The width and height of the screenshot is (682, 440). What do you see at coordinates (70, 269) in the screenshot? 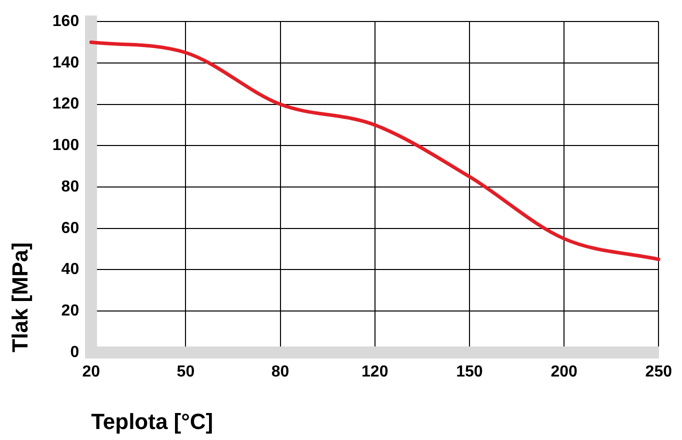
I see `y-tick-label: 40` at bounding box center [70, 269].